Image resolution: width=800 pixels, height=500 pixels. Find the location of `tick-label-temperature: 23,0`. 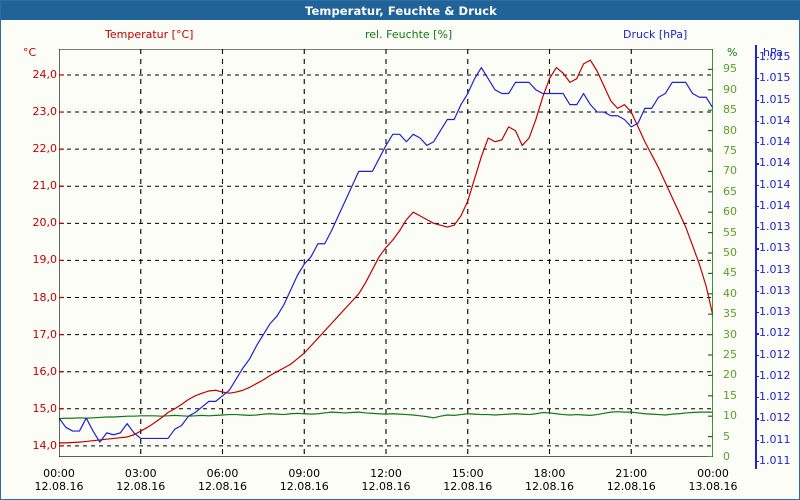

tick-label-temperature: 23,0 is located at coordinates (45, 112).